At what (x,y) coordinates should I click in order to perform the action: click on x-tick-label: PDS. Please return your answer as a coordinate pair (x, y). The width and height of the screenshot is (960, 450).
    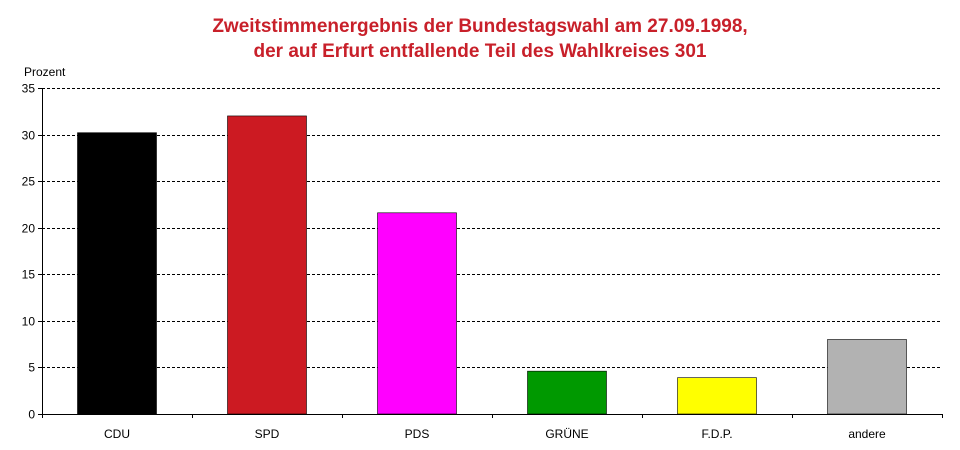
    Looking at the image, I should click on (417, 434).